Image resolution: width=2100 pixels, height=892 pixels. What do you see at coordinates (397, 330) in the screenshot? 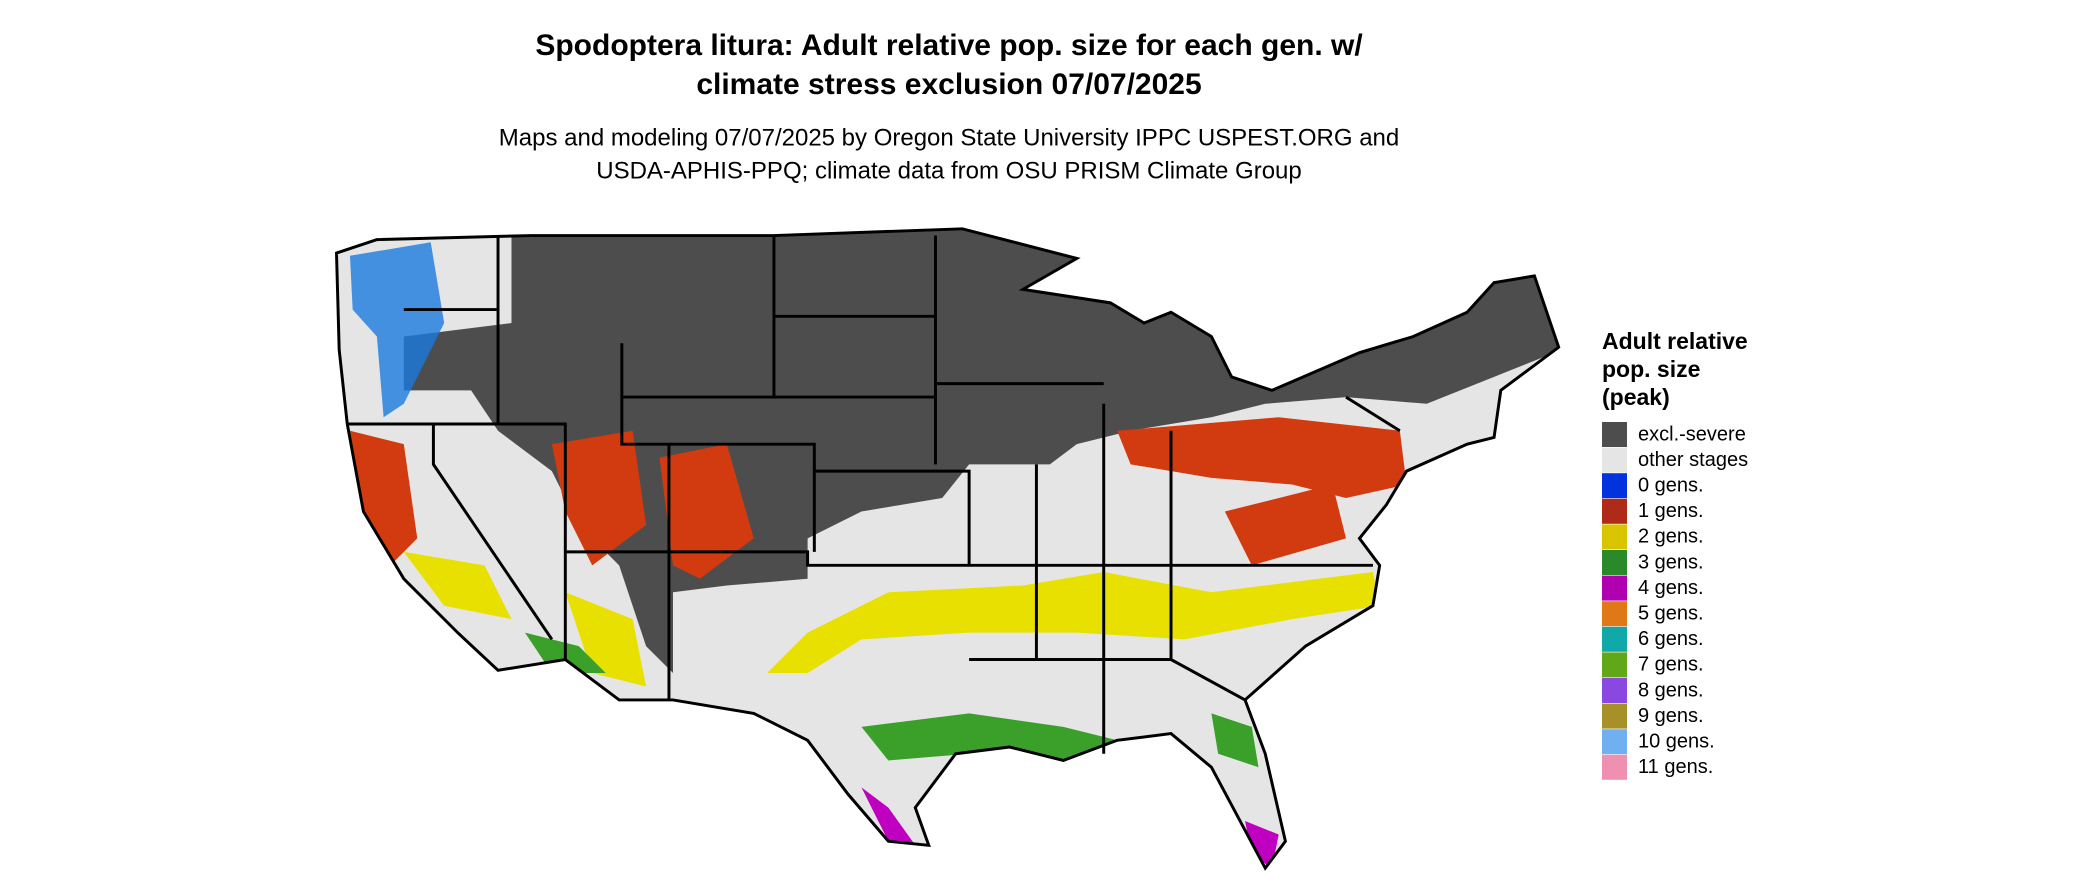
I see `ten-gen-region` at bounding box center [397, 330].